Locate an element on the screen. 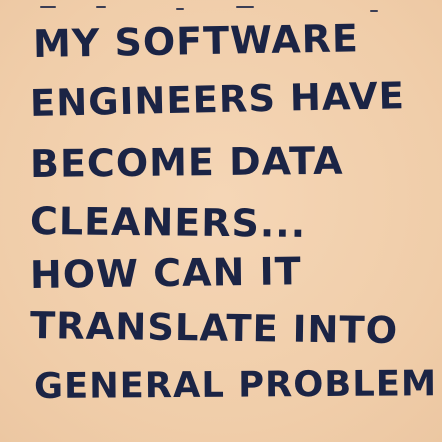 This screenshot has height=442, width=442. handwritten-line-7: GENERAL PROBLEM is located at coordinates (235, 385).